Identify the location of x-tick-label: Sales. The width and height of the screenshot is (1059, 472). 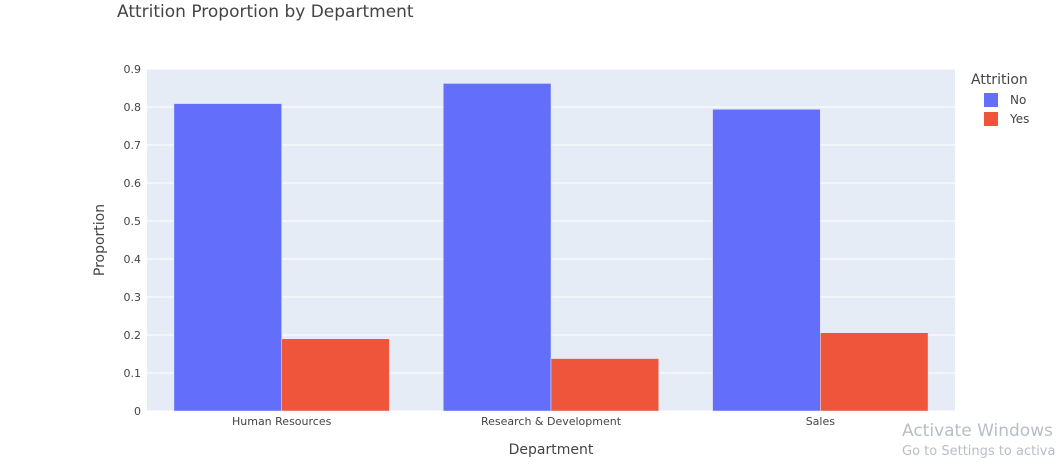
(821, 421).